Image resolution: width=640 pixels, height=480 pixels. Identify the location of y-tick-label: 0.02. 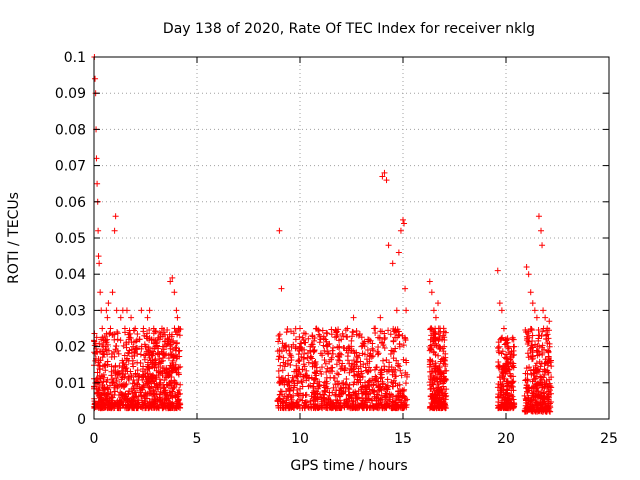
(70, 348).